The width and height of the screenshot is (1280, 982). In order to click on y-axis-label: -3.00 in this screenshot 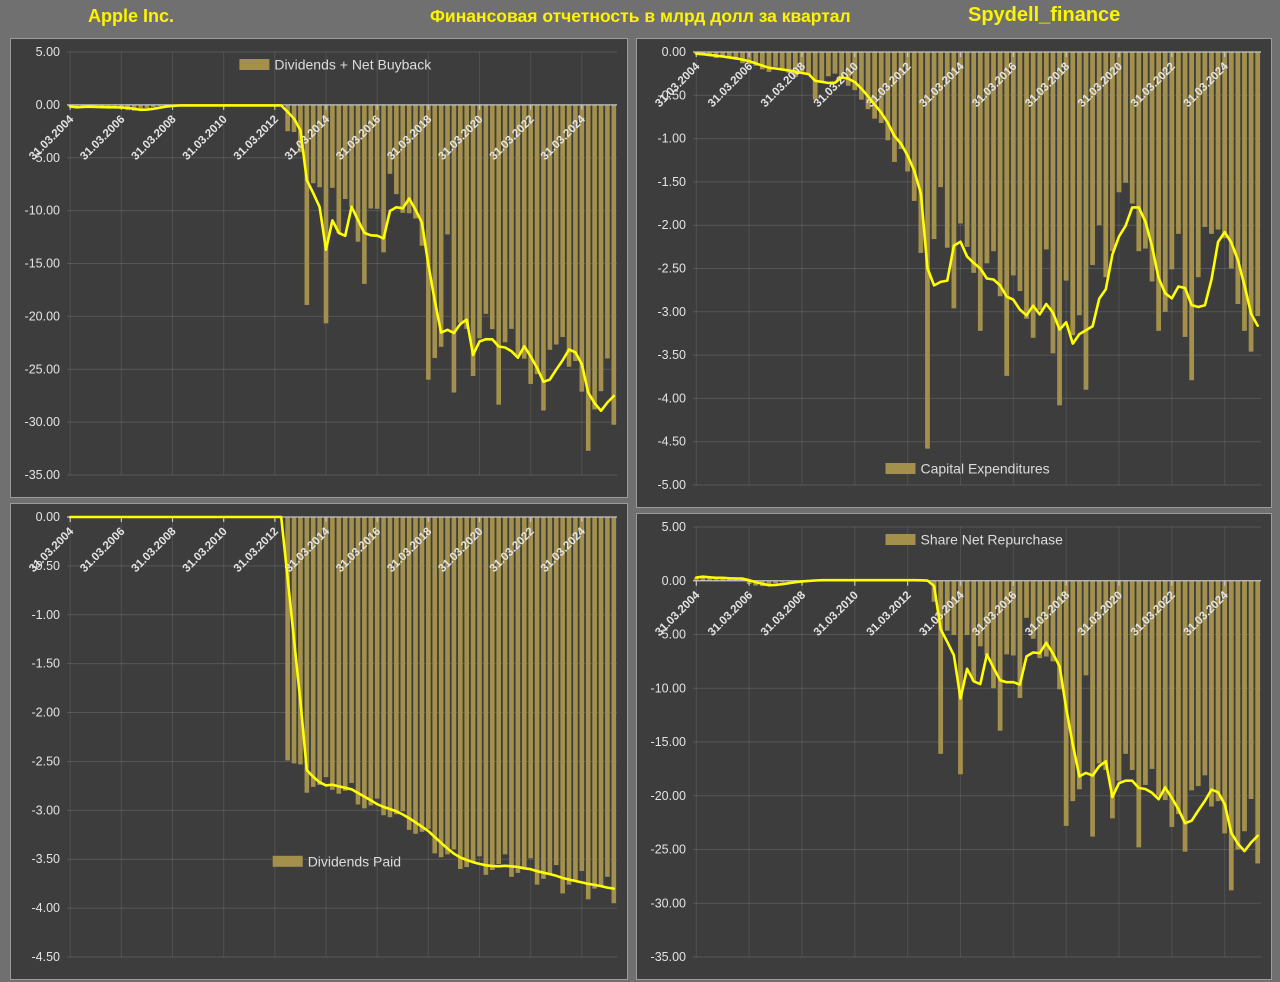, I will do `click(672, 312)`.